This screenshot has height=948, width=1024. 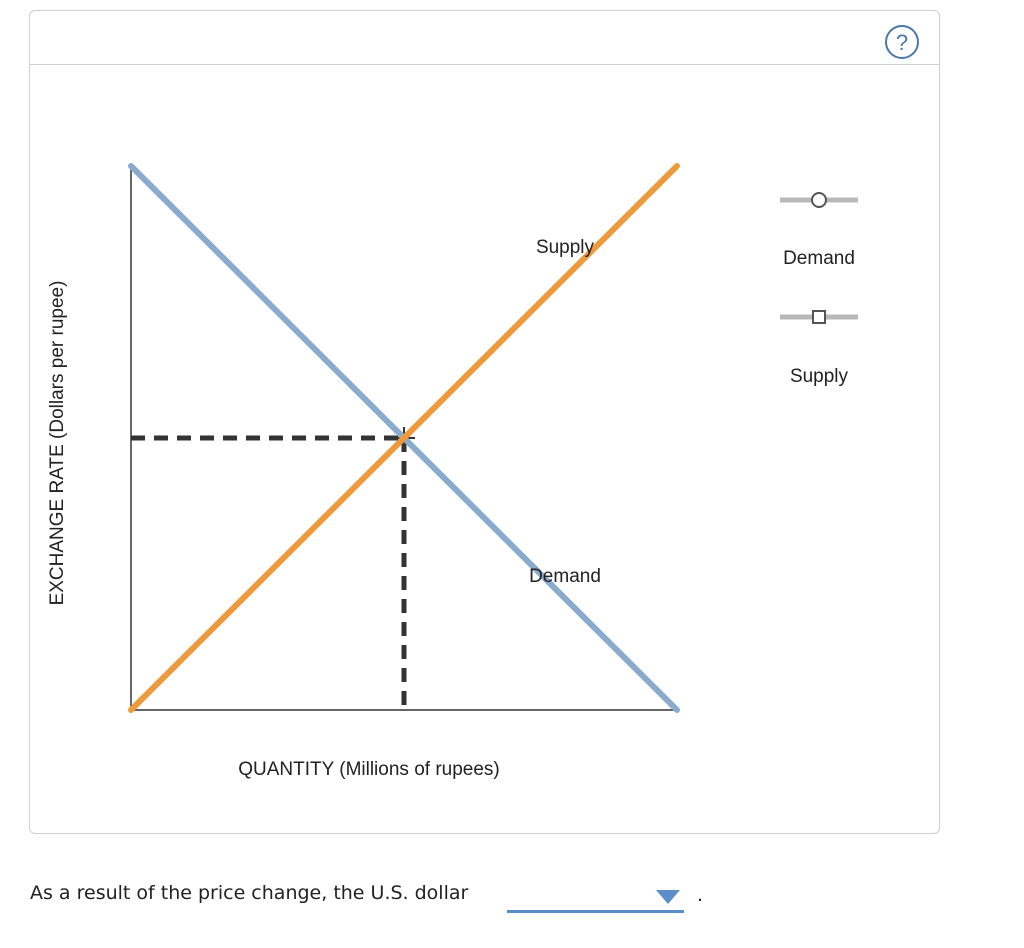 I want to click on legend-demand-label: Demand, so click(x=819, y=258).